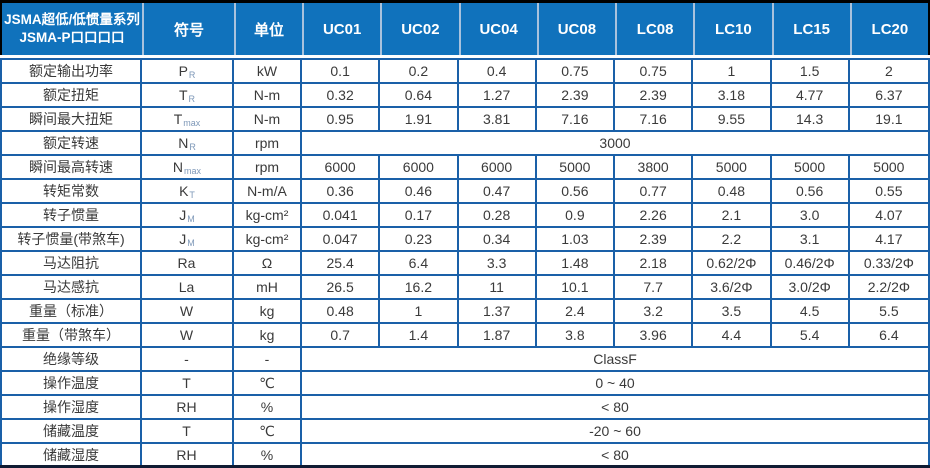 Image resolution: width=930 pixels, height=468 pixels. Describe the element at coordinates (576, 335) in the screenshot. I see `cell-value: 3.8` at that location.